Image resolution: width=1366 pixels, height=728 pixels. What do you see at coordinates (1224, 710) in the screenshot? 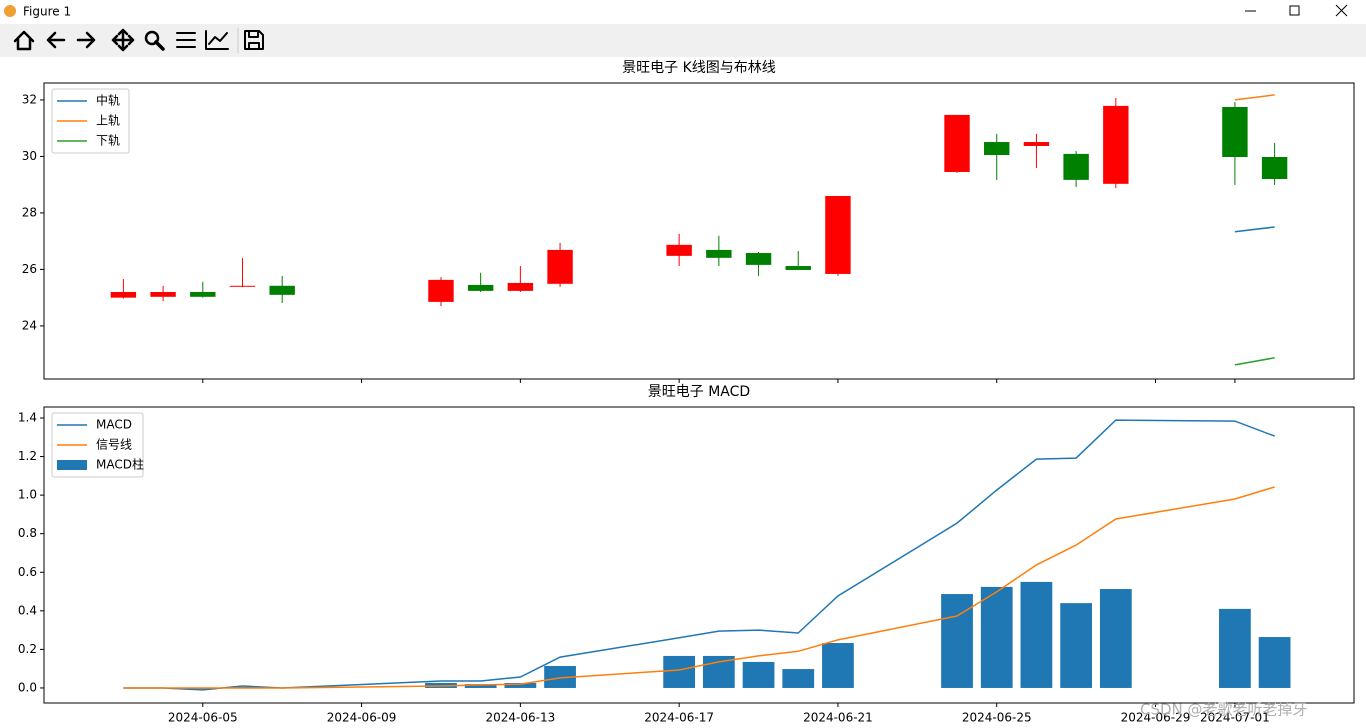
I see `watermark: CSDN @老歌老听老掉牙` at bounding box center [1224, 710].